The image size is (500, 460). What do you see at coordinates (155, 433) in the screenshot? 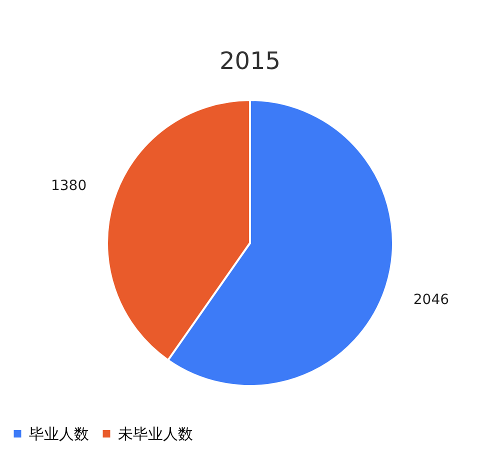
I see `legend-label: 未毕业人数` at bounding box center [155, 433].